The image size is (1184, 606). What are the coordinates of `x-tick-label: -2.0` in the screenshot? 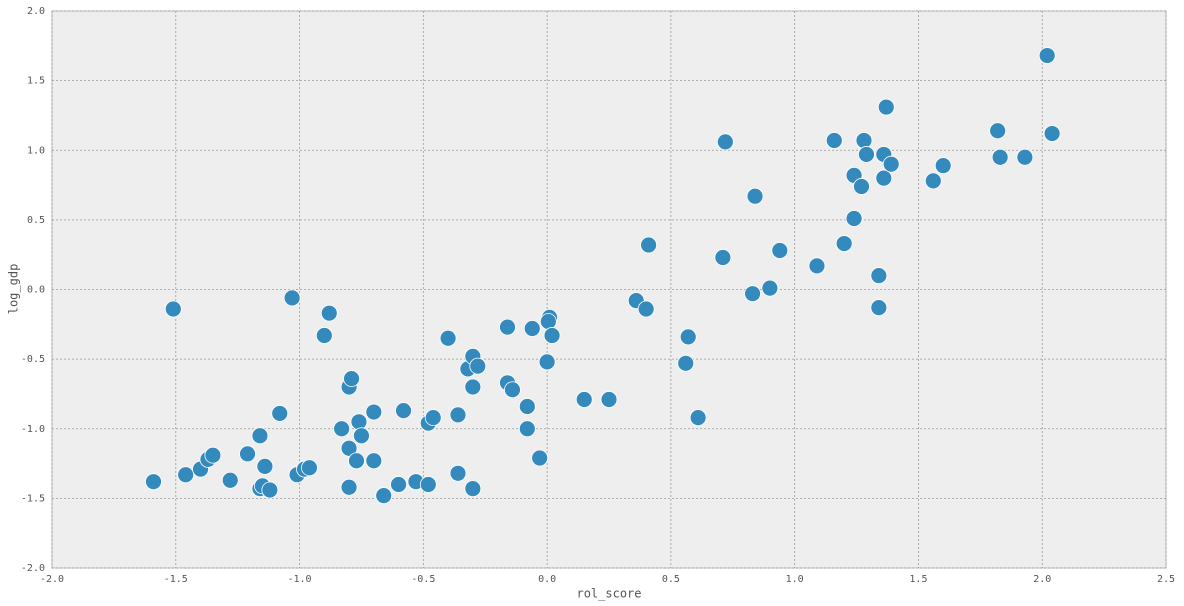 It's located at (52, 579).